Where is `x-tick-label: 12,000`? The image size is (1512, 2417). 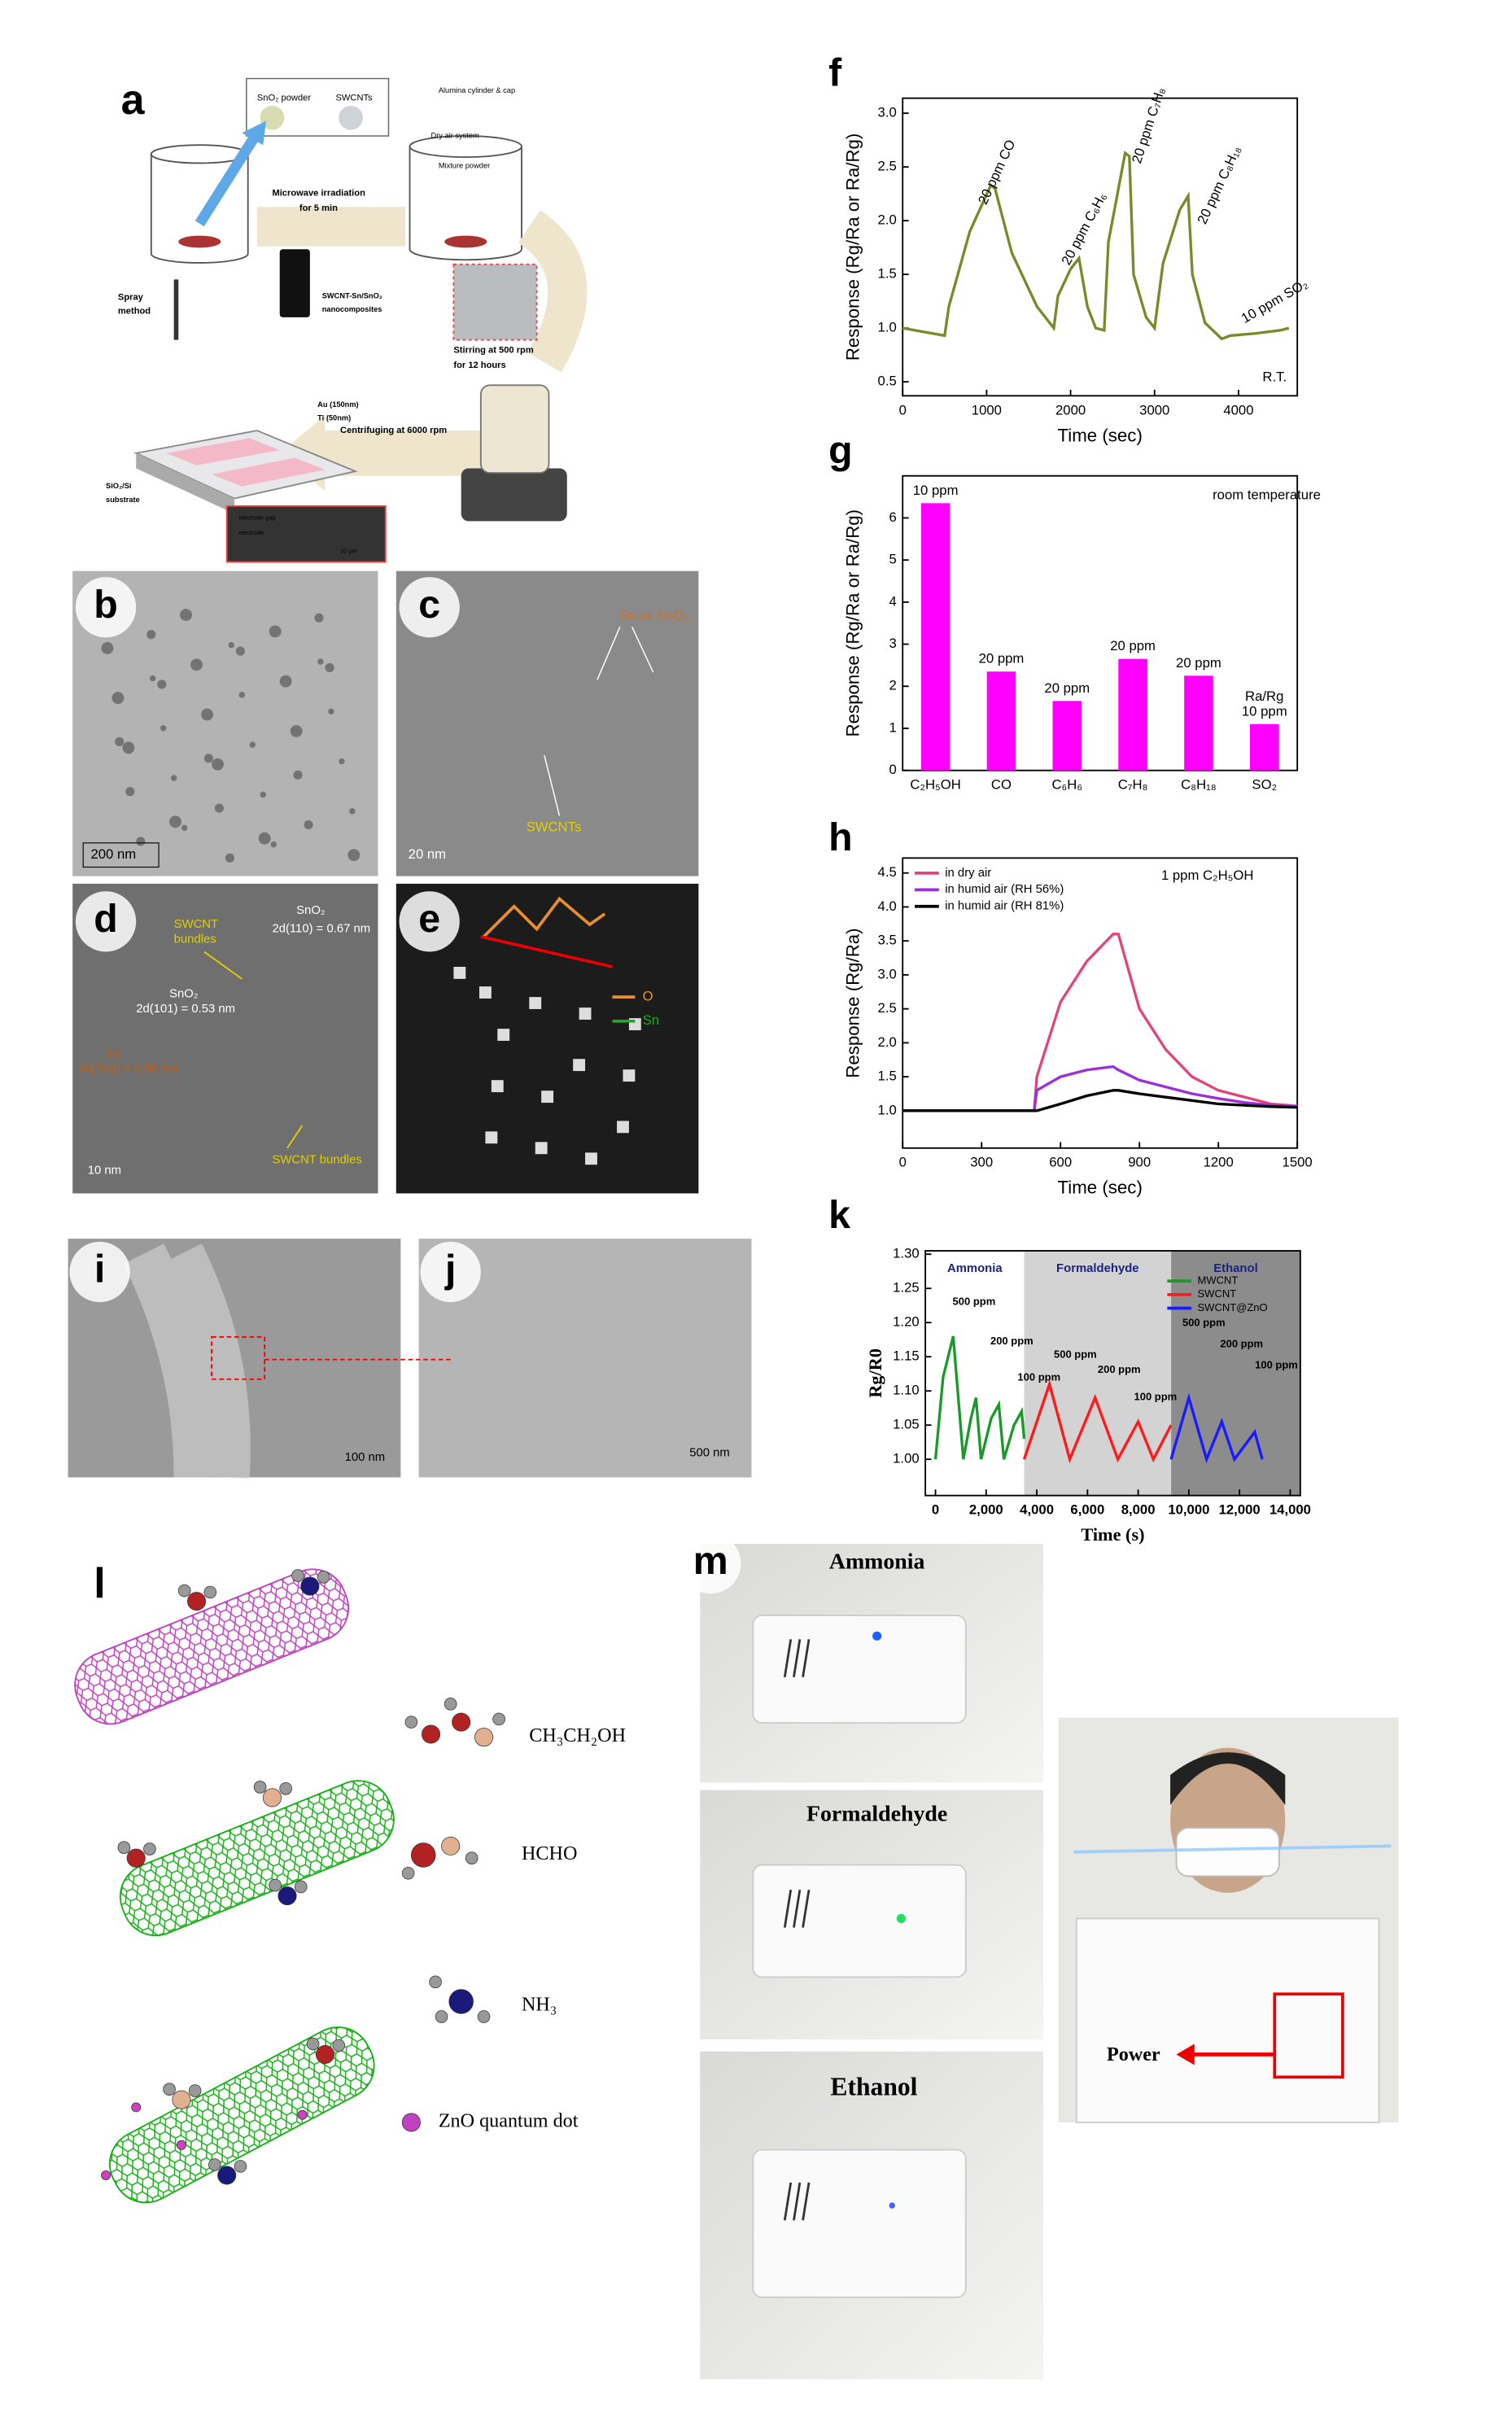 x-tick-label: 12,000 is located at coordinates (1240, 1510).